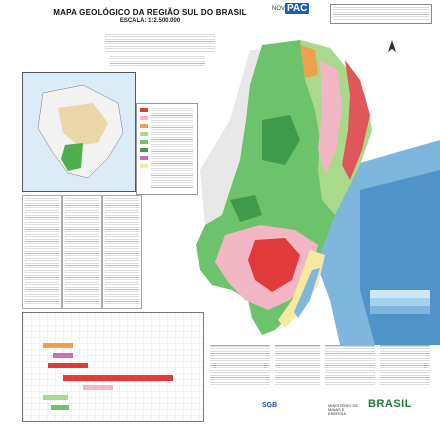  Describe the element at coordinates (330, 117) in the screenshot. I see `pink-sediments-north` at that location.